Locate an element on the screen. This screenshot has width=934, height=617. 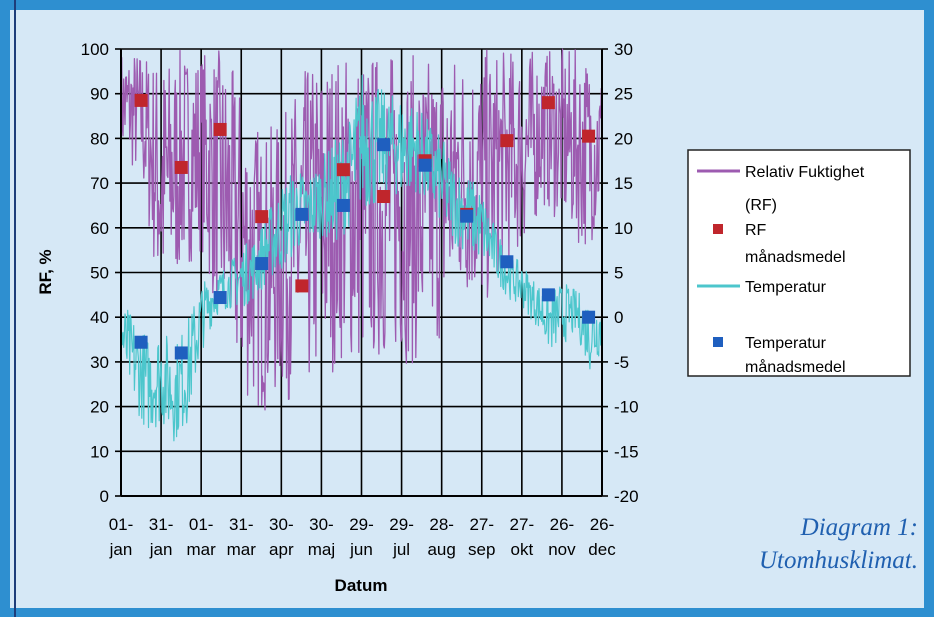
y-tick-label: 70 is located at coordinates (99, 183).